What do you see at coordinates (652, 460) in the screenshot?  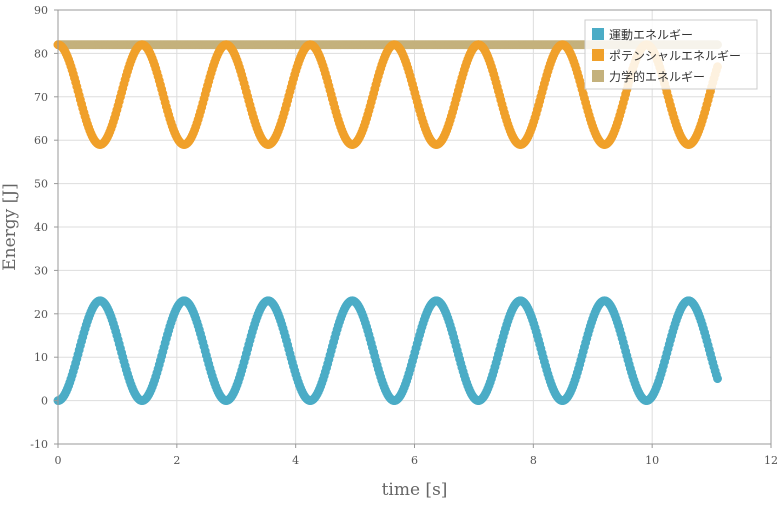 I see `x-tick-label: 10` at bounding box center [652, 460].